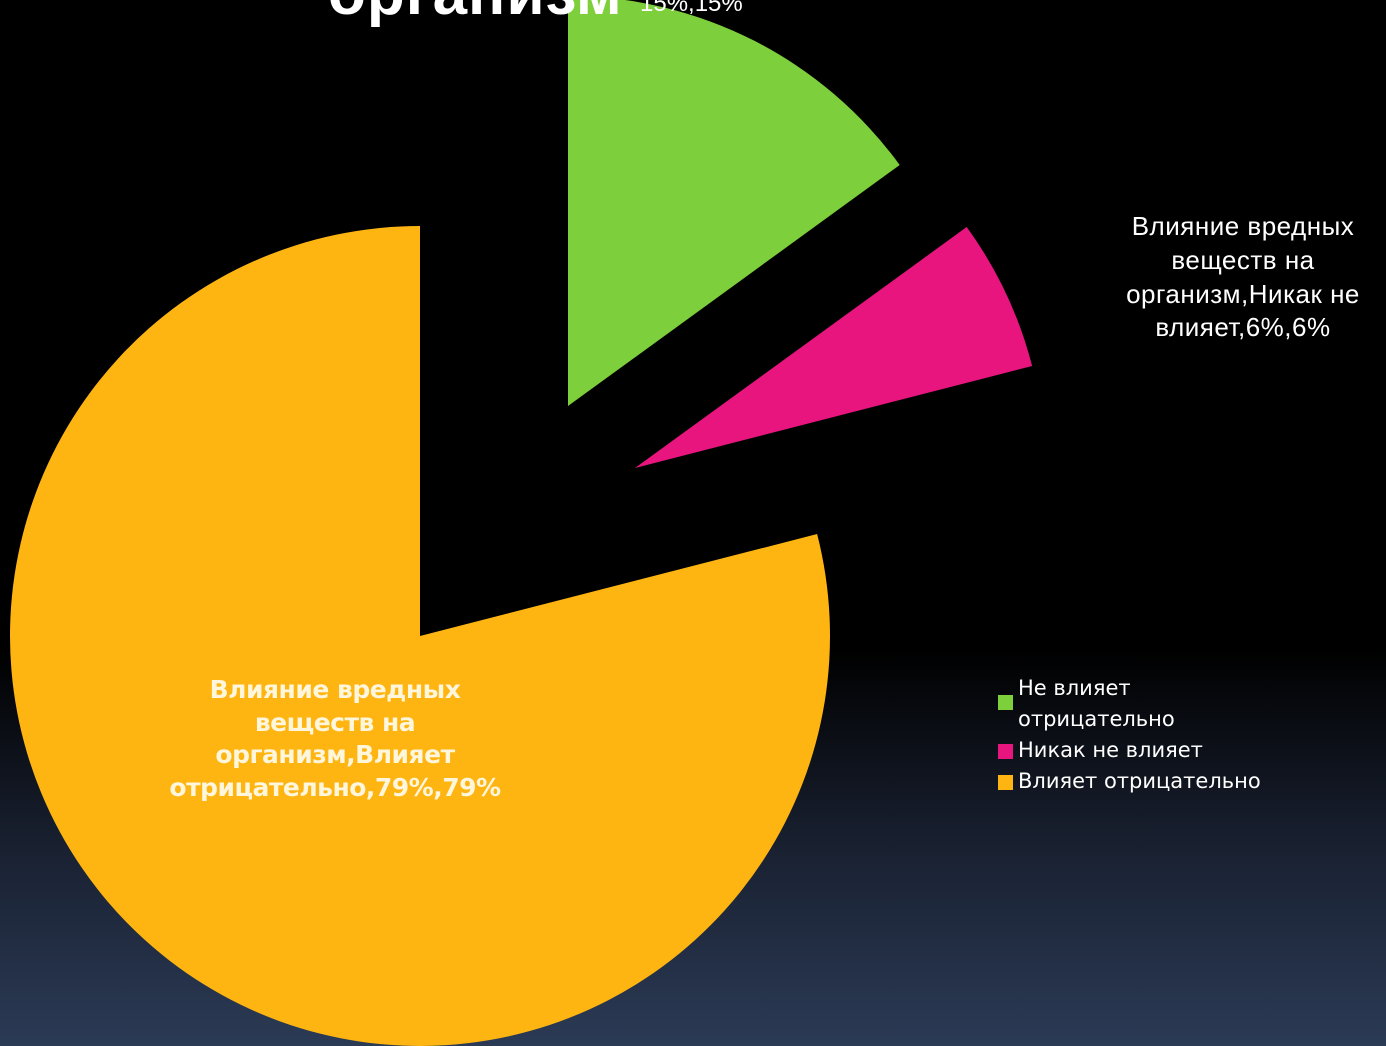 The width and height of the screenshot is (1386, 1046). I want to click on pie-slice-not-negative, so click(734, 203).